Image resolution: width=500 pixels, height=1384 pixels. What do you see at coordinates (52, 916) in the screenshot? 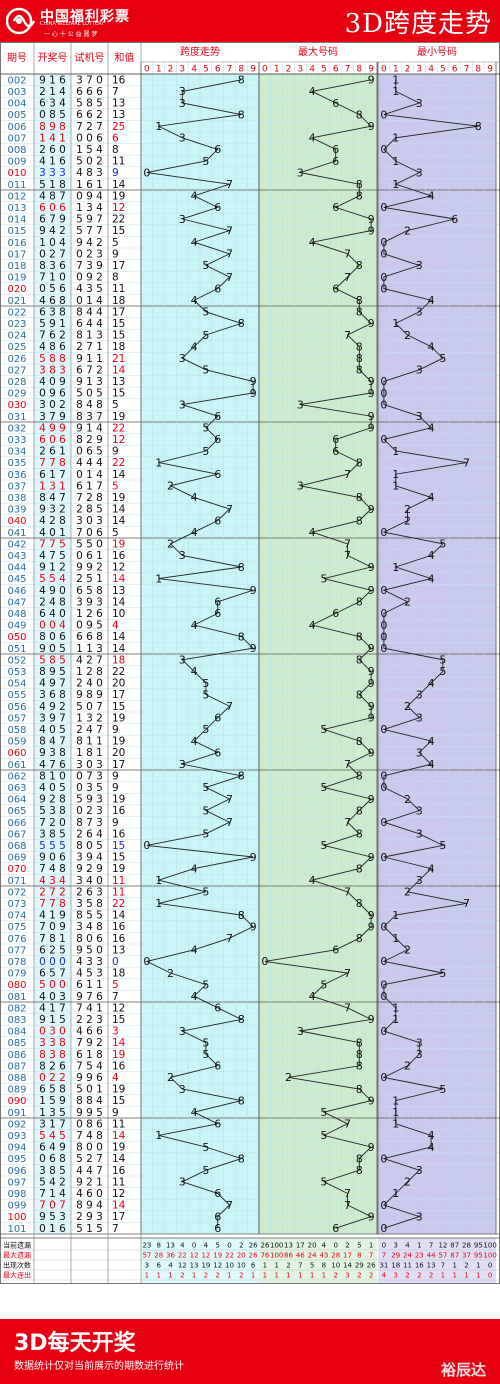
I see `draw-number-cell: 4 1 9` at bounding box center [52, 916].